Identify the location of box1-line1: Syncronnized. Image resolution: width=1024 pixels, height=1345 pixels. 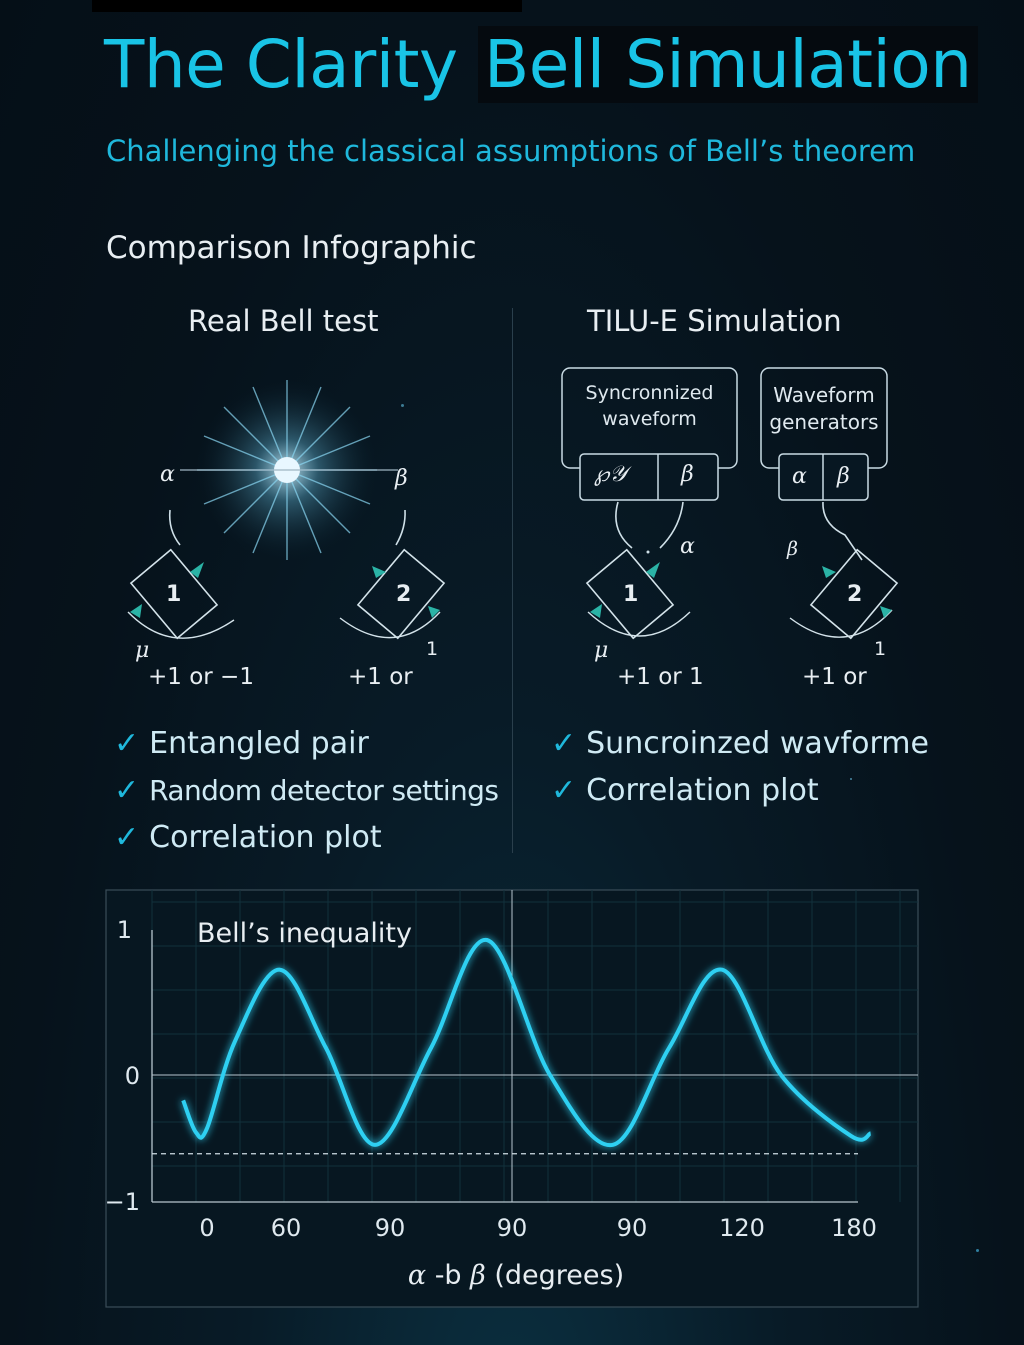
(649, 393).